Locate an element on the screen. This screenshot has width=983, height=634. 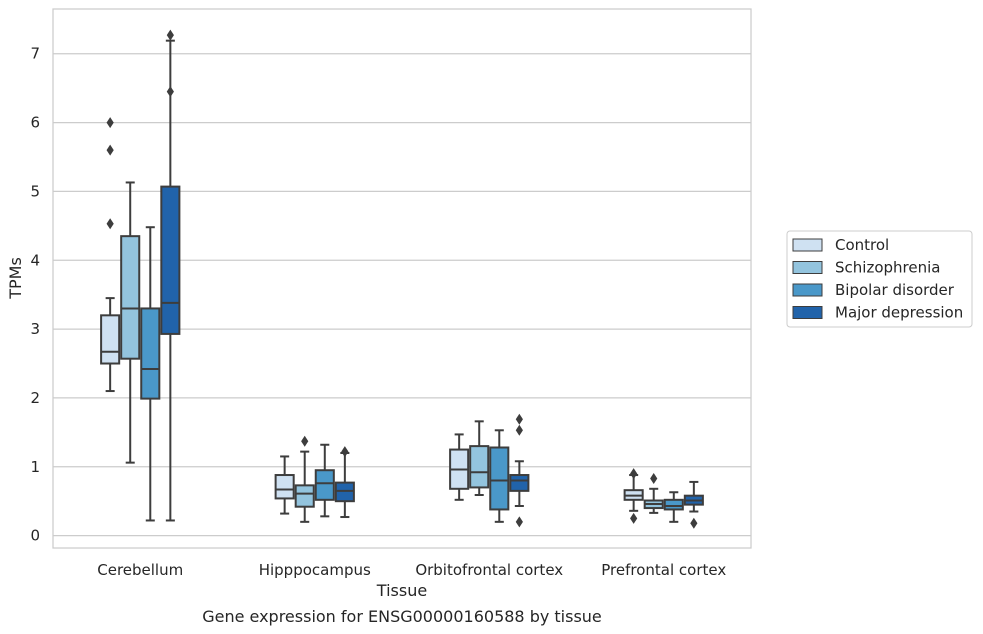
legend-frame is located at coordinates (879, 279).